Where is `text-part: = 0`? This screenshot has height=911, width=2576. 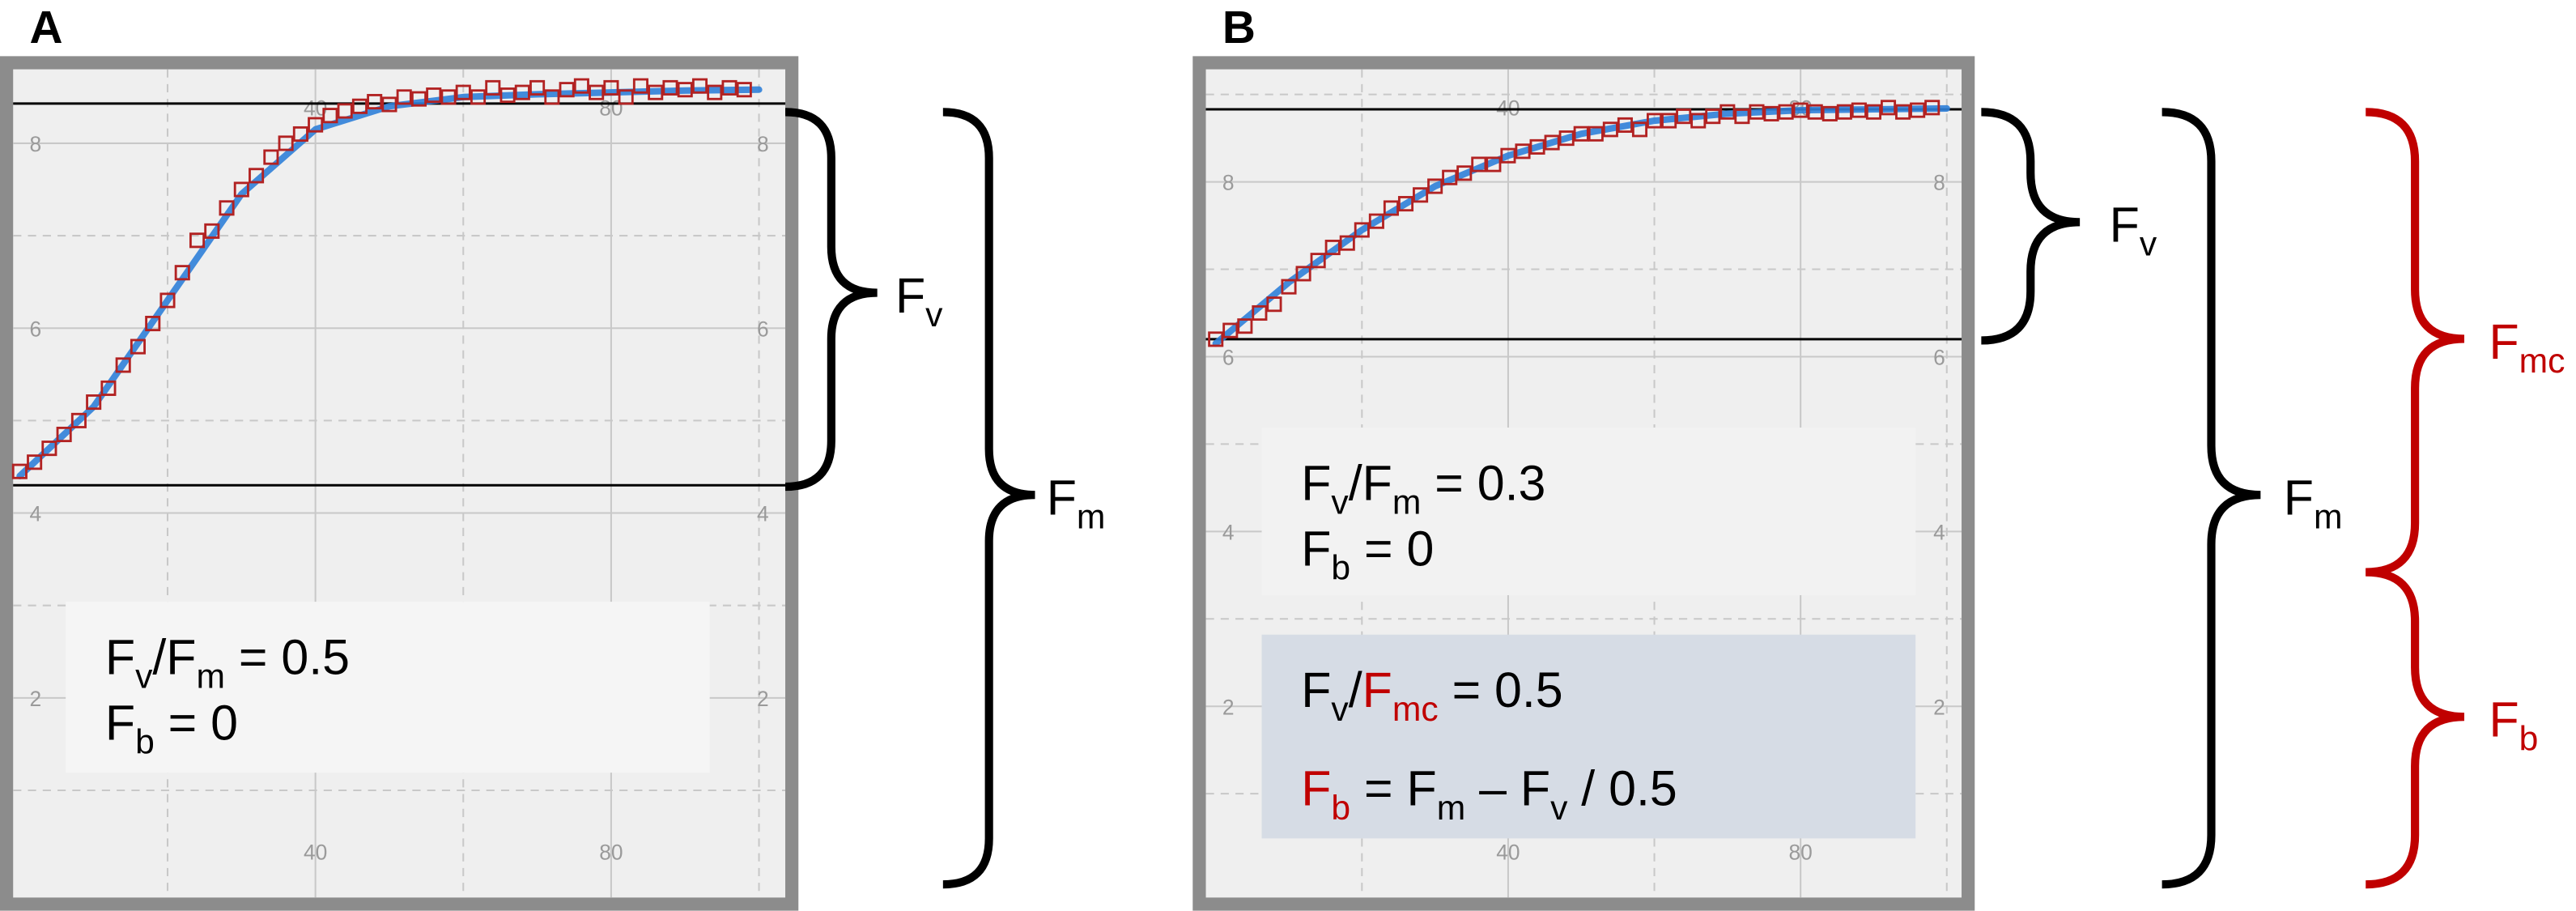
text-part: = 0 is located at coordinates (1392, 548).